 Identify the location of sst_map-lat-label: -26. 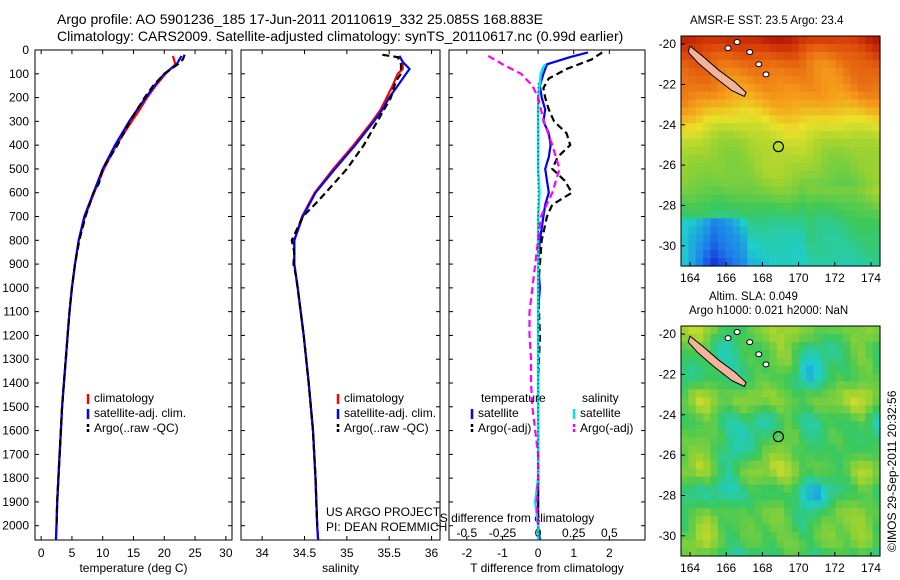
(668, 165).